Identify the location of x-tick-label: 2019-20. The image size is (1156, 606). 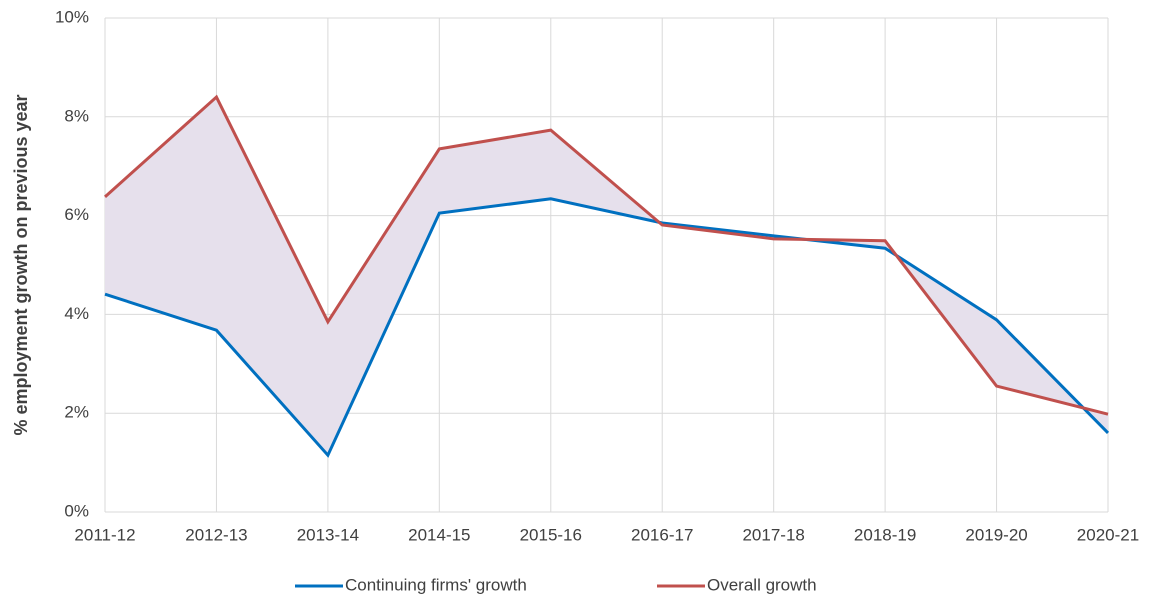
(996, 534).